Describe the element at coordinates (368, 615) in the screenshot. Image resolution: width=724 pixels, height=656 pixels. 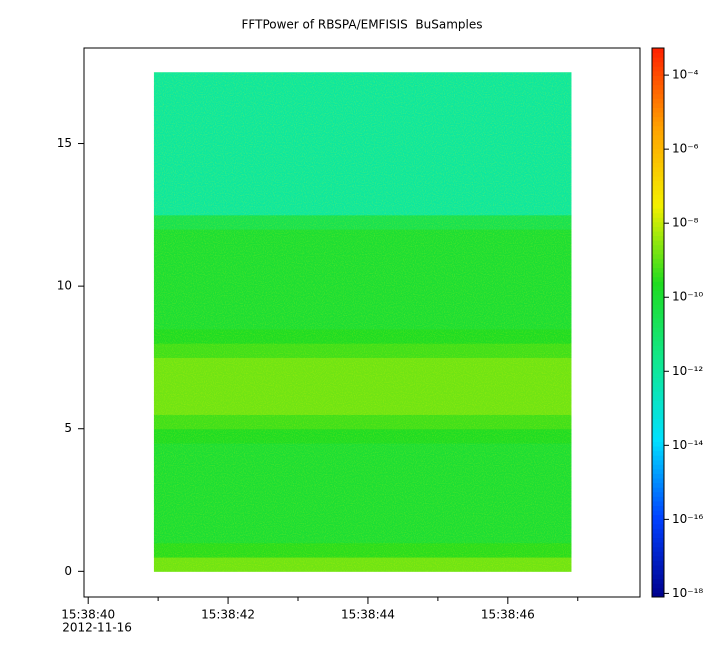
I see `x-tick-label: 15:38:44` at that location.